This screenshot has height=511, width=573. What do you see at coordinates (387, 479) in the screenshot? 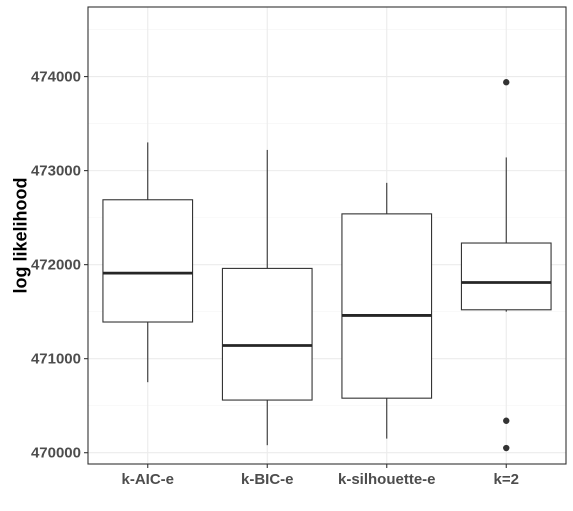
I see `x-tick-label: k-silhouette-e` at bounding box center [387, 479].